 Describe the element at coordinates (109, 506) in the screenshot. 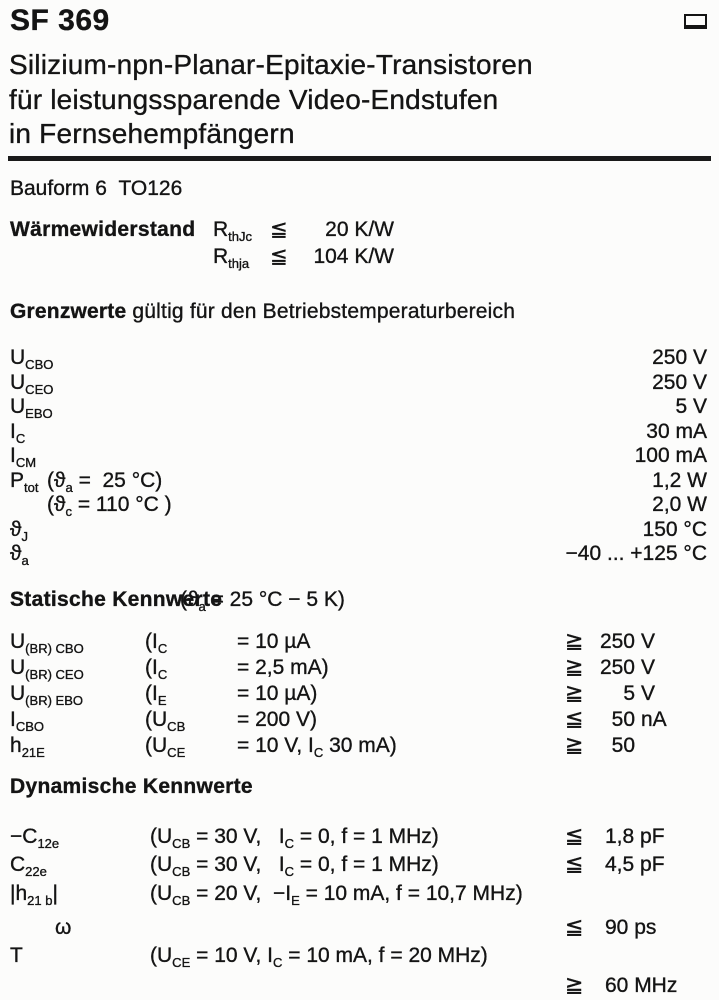

I see `test-condition: (ϑc = 110 °C )` at that location.